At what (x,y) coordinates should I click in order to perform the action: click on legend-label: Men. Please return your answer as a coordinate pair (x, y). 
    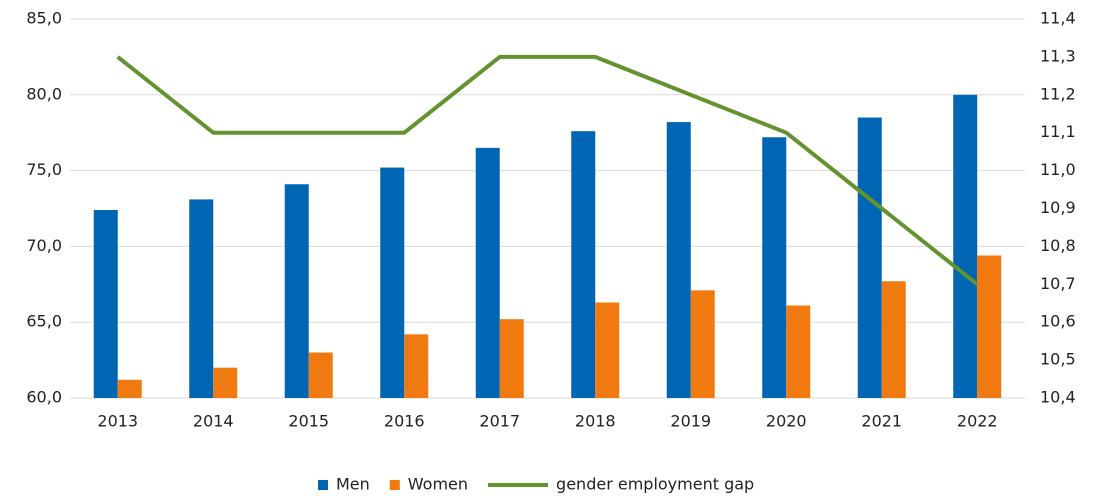
    Looking at the image, I should click on (353, 484).